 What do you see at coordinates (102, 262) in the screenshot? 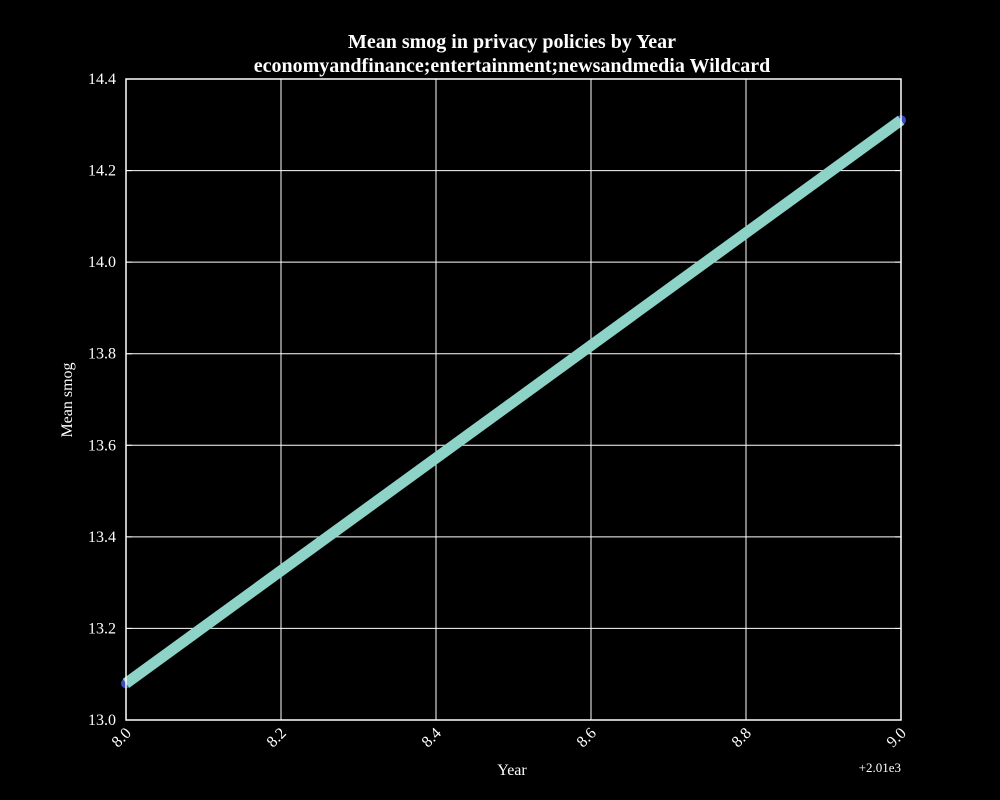
I see `y-tick-label: 14.0` at bounding box center [102, 262].